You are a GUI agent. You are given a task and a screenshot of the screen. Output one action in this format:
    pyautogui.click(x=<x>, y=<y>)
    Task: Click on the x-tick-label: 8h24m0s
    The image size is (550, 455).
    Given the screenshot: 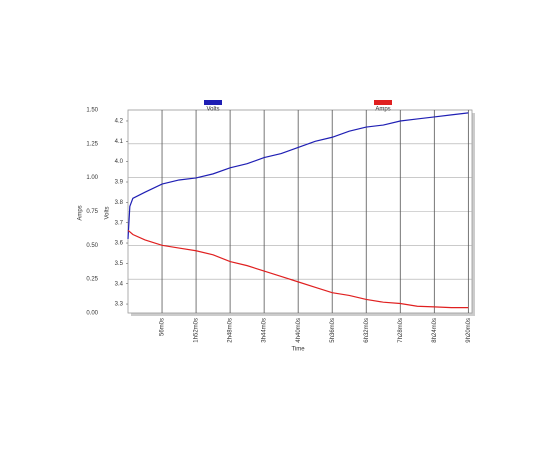 What is the action you would take?
    pyautogui.click(x=435, y=330)
    